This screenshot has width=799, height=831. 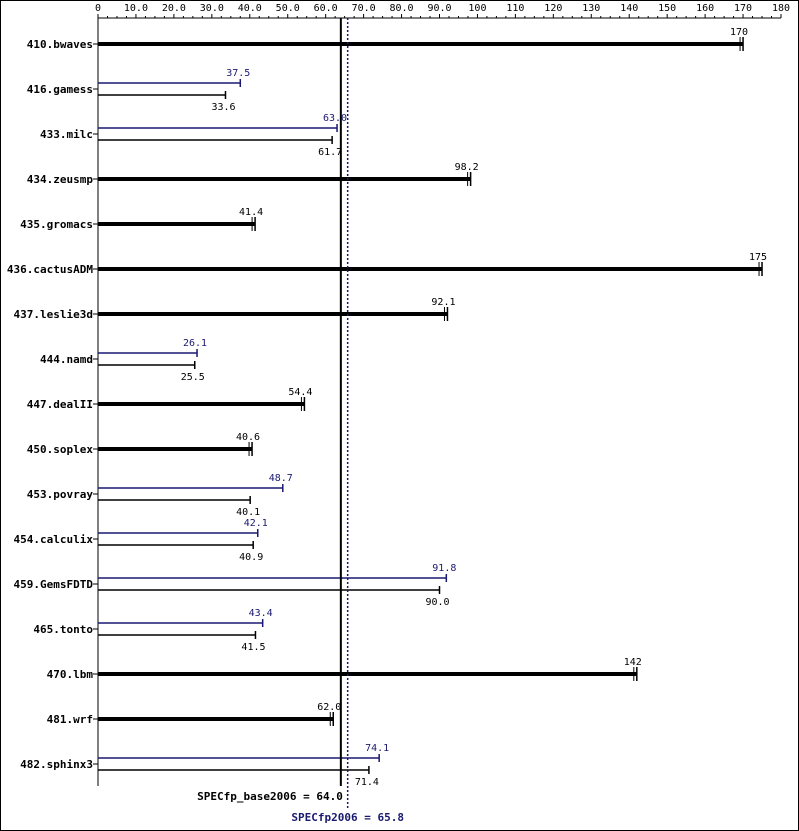 I want to click on x-tick-label: 100, so click(x=477, y=8).